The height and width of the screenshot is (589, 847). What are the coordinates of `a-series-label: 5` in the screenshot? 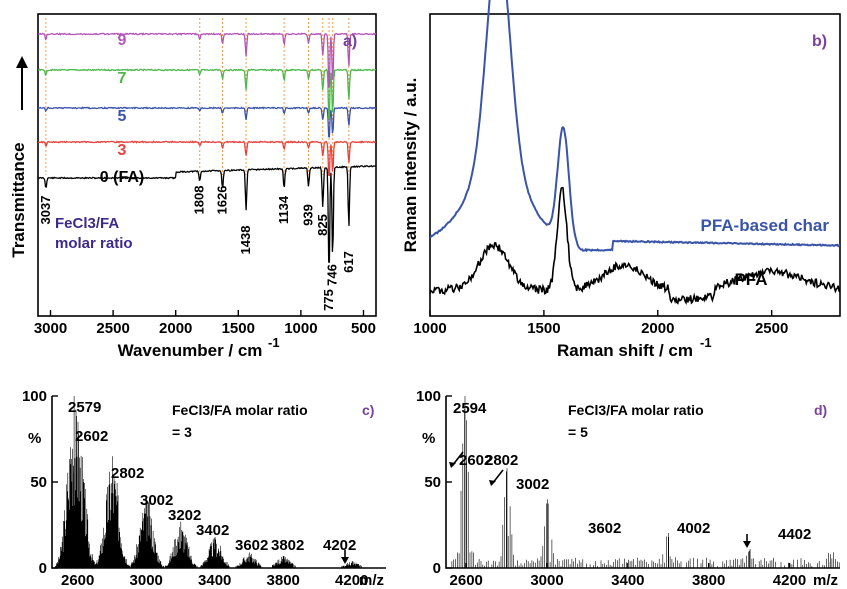 It's located at (122, 116).